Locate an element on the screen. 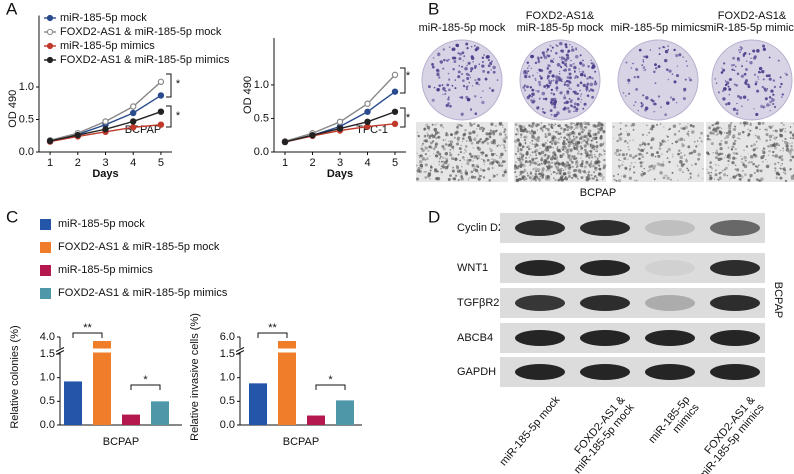  y-axis-label: OD 490 is located at coordinates (248, 95).